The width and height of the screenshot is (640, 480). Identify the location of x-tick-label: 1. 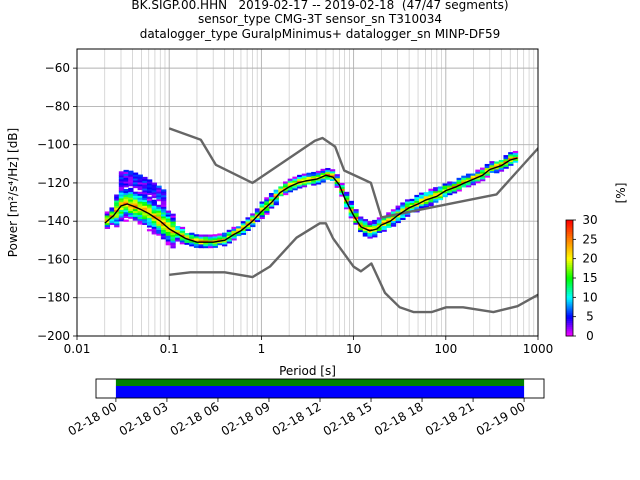
(262, 349).